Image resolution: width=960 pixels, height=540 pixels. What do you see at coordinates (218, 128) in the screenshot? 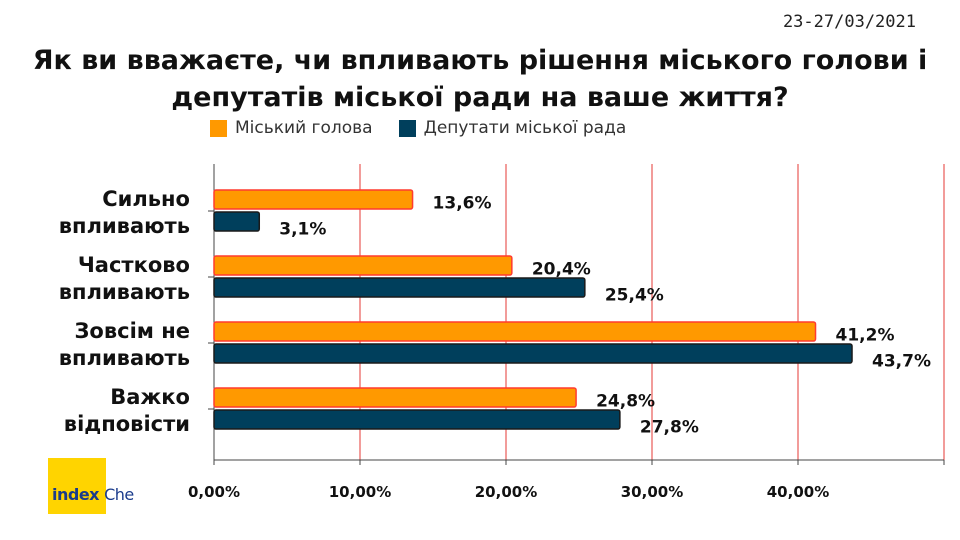
I see `legend-swatch-mayor` at bounding box center [218, 128].